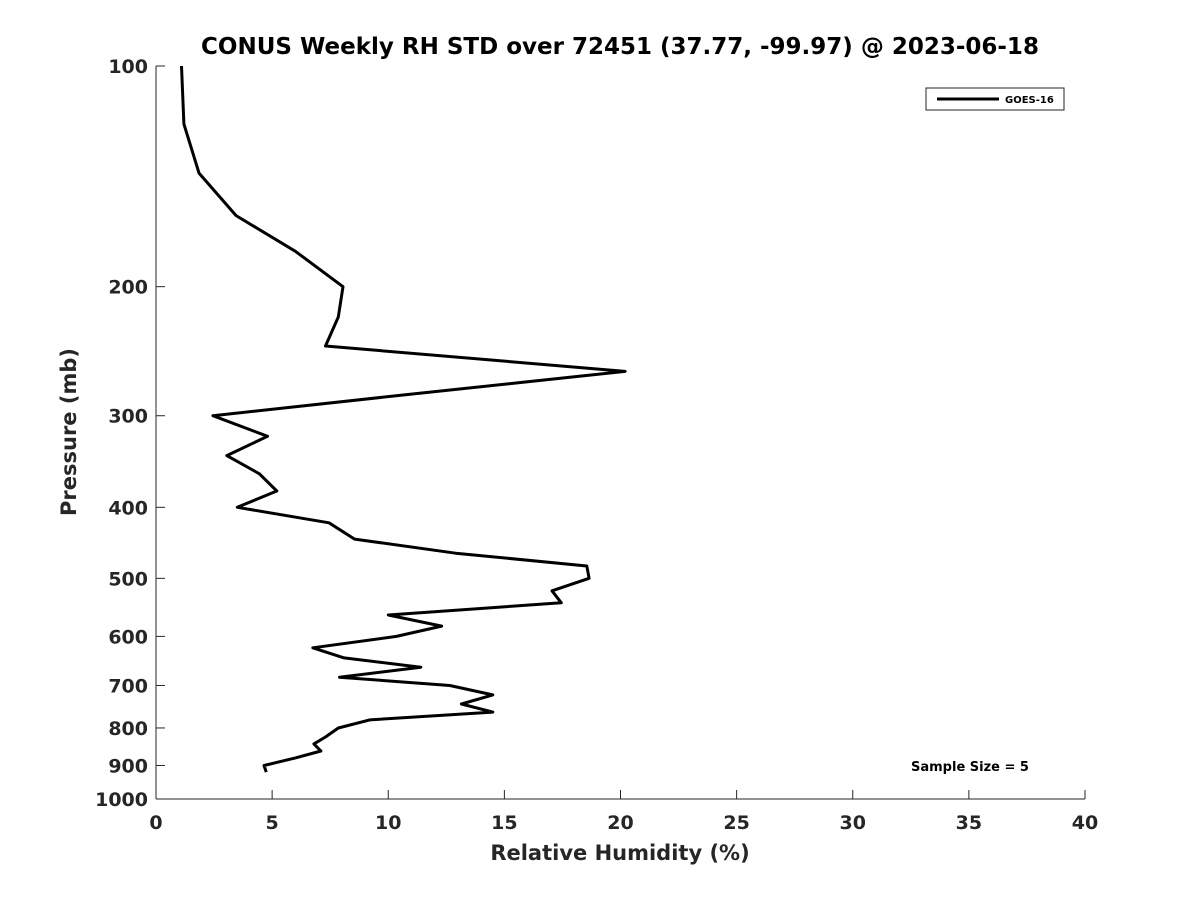 The image size is (1200, 904). What do you see at coordinates (128, 637) in the screenshot?
I see `y-tick-label: 600` at bounding box center [128, 637].